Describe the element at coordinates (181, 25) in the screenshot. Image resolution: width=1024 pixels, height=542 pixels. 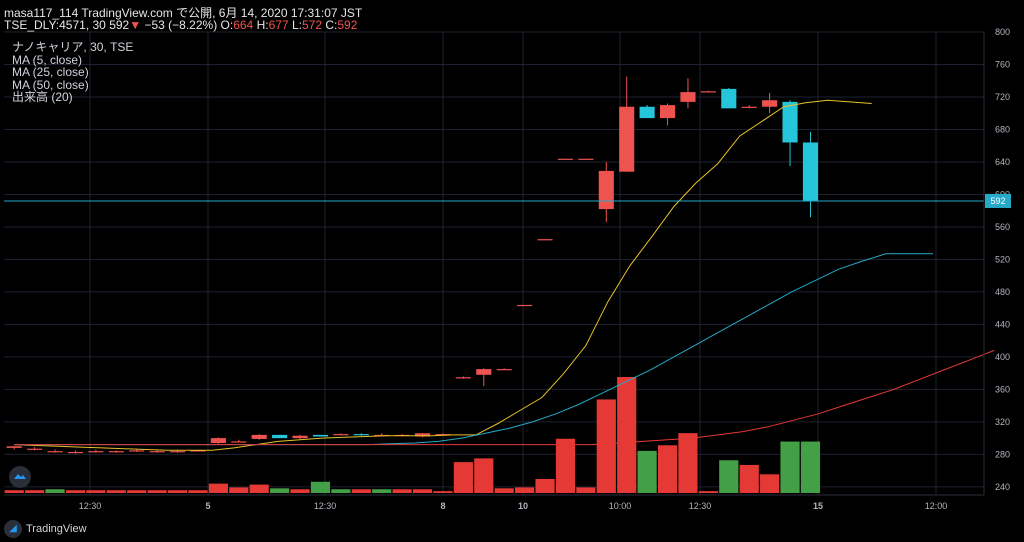
I see `price-change: −53 (−8.22%)` at that location.